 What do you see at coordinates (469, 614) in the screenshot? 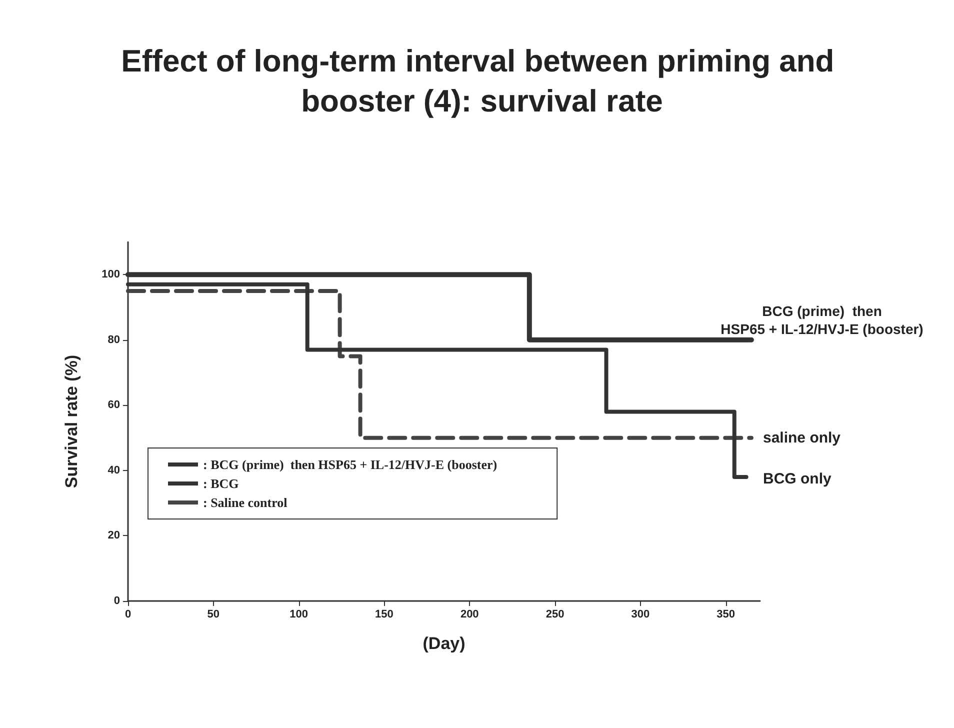
I see `x-tick-label: 200` at bounding box center [469, 614].